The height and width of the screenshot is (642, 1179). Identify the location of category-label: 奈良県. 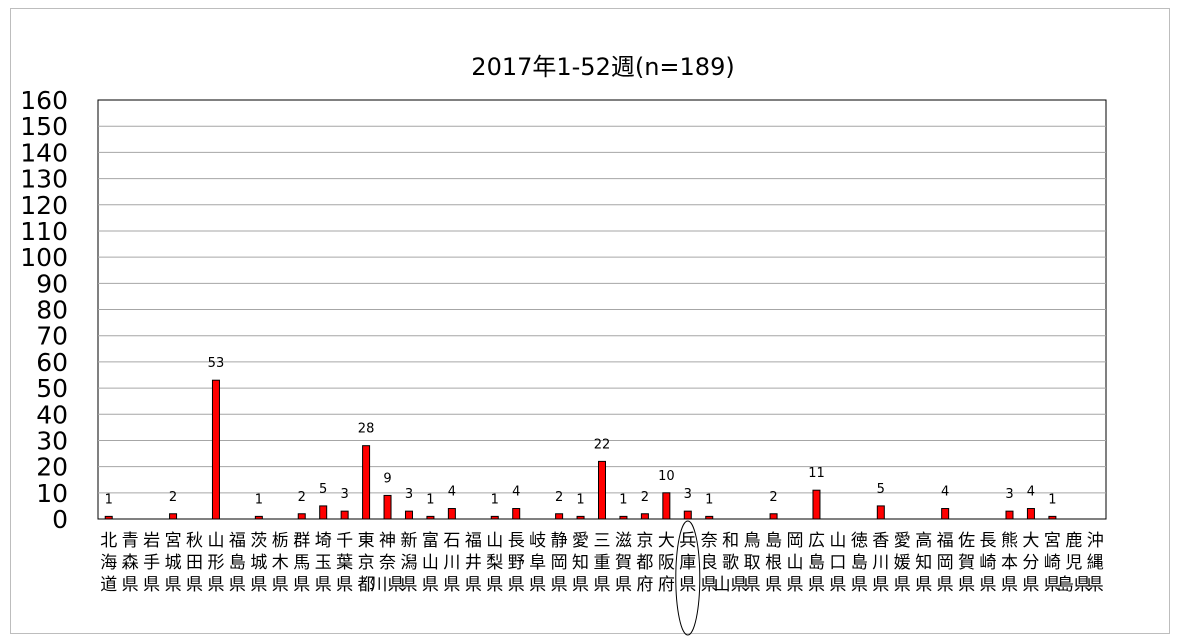
(709, 563).